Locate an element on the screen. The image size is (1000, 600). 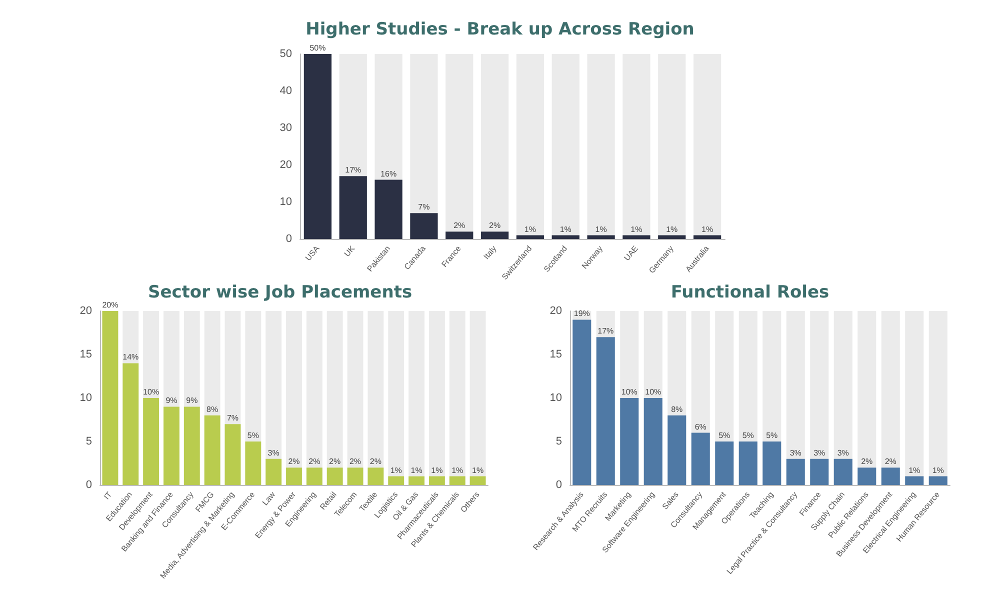
x-tick-label: USA is located at coordinates (313, 253).